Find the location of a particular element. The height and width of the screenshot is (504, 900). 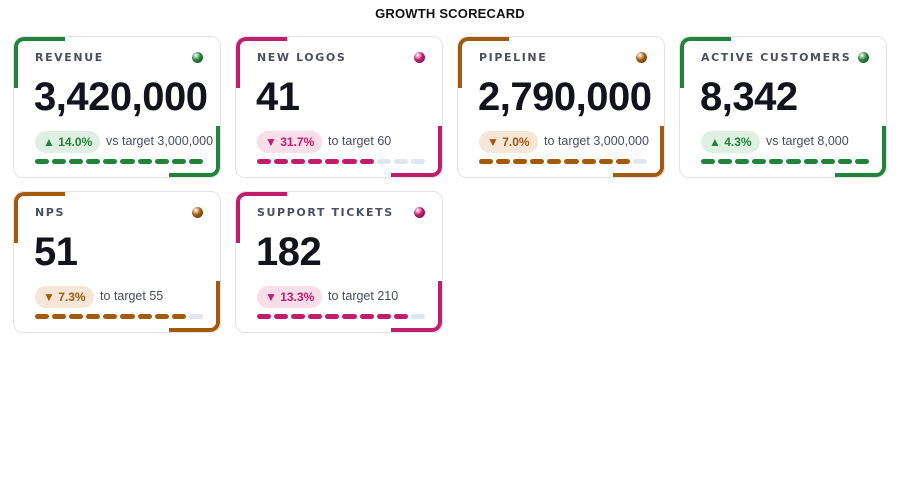

target-text: to target 210 is located at coordinates (363, 296).